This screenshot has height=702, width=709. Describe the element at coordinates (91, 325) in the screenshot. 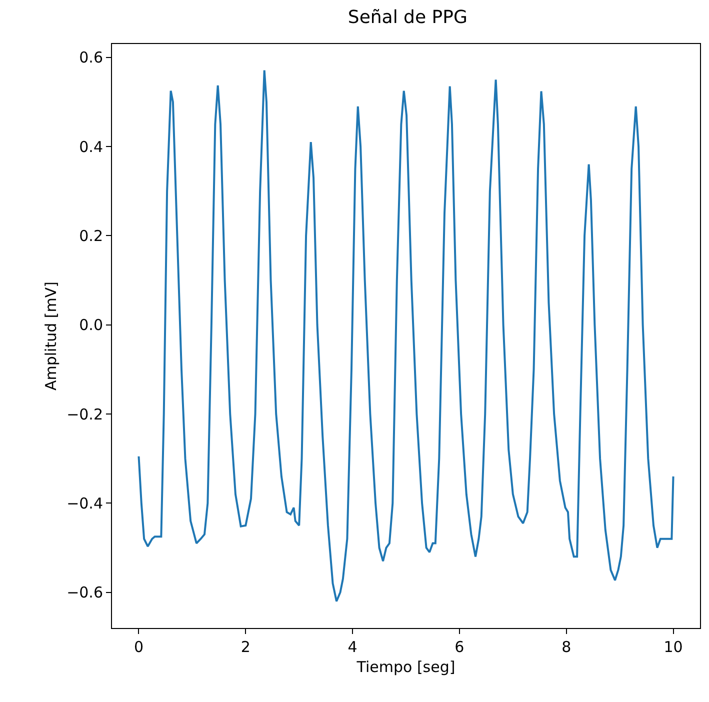

I see `y-tick-label: 0.0` at that location.